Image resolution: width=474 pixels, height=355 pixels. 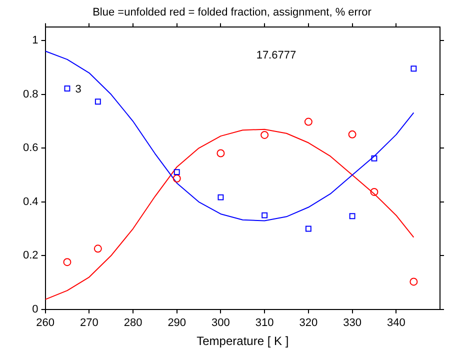 I want to click on y-tick-label: 1, so click(x=35, y=40).